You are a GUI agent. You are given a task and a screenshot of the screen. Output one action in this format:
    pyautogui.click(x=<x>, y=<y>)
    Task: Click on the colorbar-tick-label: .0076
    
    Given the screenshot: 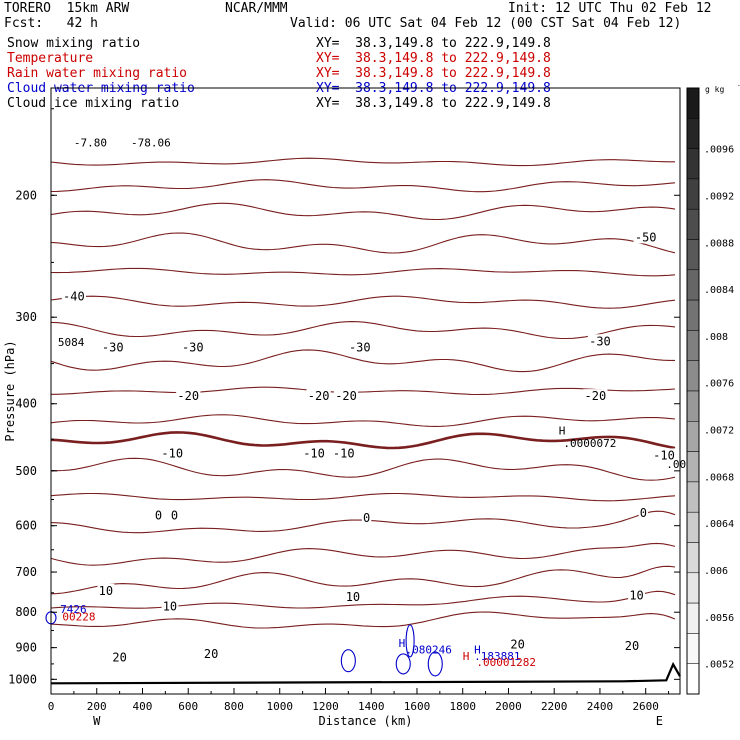 What is the action you would take?
    pyautogui.click(x=719, y=384)
    